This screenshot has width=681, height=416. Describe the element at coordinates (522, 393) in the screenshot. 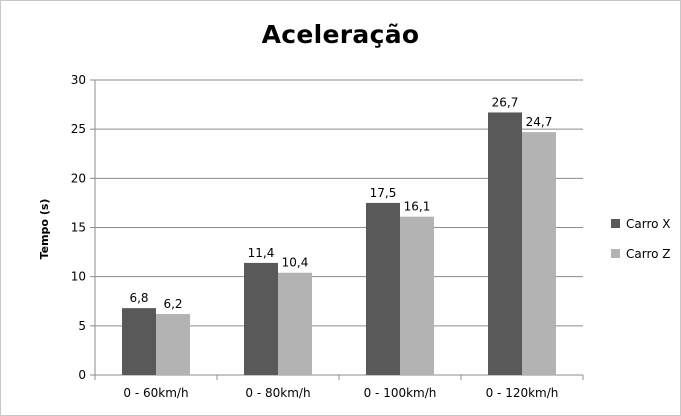

I see `x-tick-label: 0 - 120km/h` at that location.